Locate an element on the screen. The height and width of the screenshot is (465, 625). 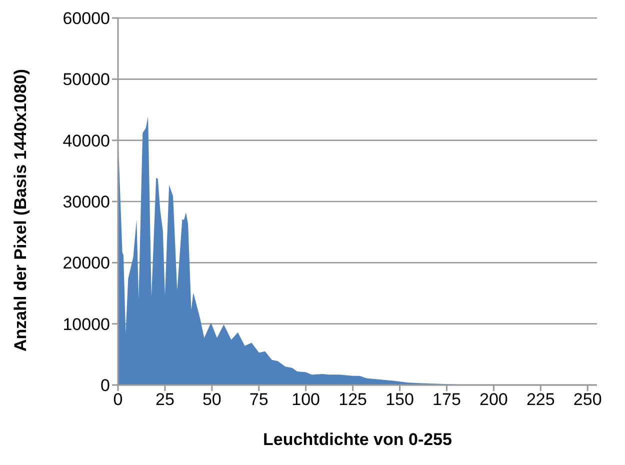
y-axis-title: Anzahl der Pixel (Basis 1440x1080) is located at coordinates (20, 210).